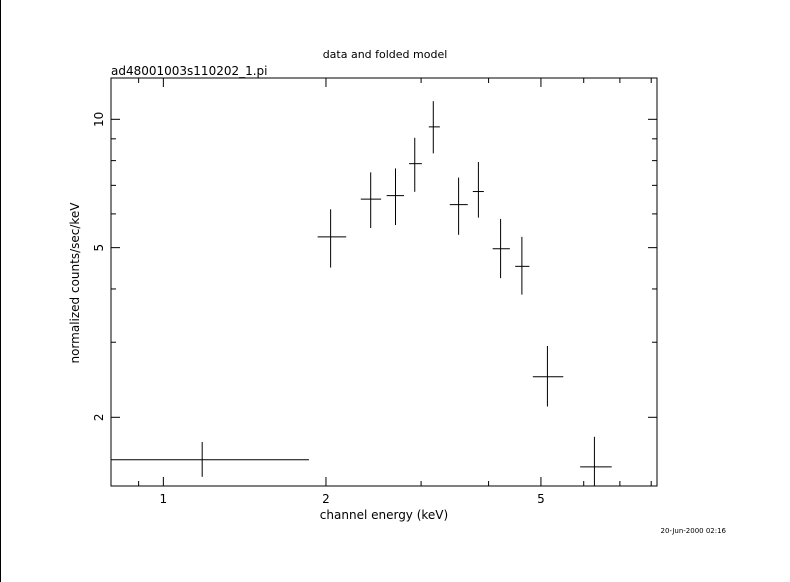  What do you see at coordinates (326, 499) in the screenshot?
I see `x-tick-label: 2` at bounding box center [326, 499].